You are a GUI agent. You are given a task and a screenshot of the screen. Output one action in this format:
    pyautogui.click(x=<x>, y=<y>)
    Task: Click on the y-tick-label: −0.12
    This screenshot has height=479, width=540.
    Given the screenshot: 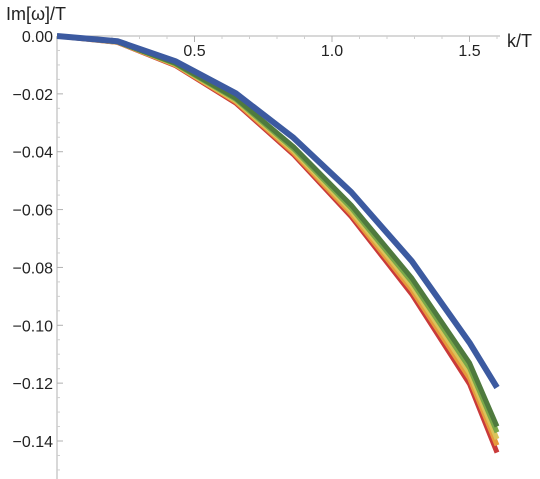 What is the action you would take?
    pyautogui.click(x=33, y=384)
    